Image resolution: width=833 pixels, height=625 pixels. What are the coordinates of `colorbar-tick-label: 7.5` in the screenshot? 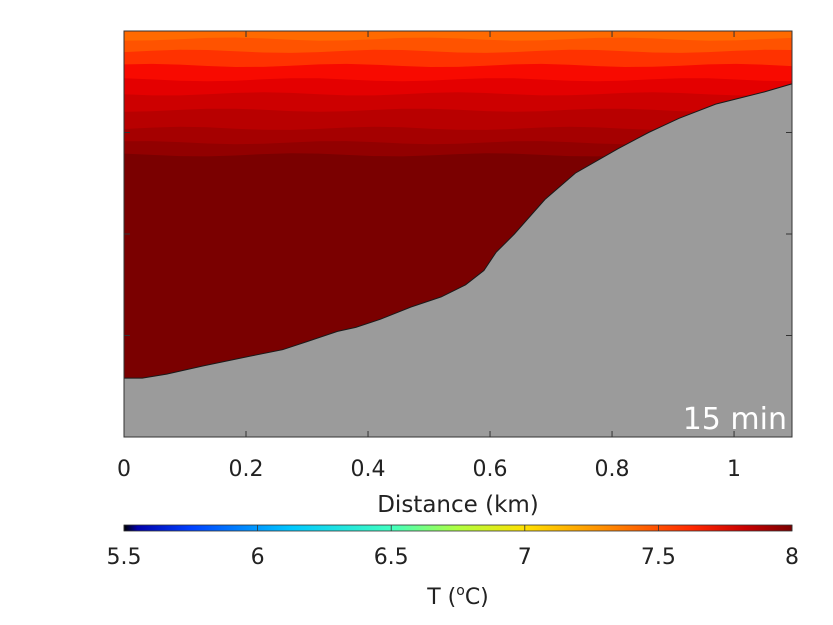 It's located at (658, 557).